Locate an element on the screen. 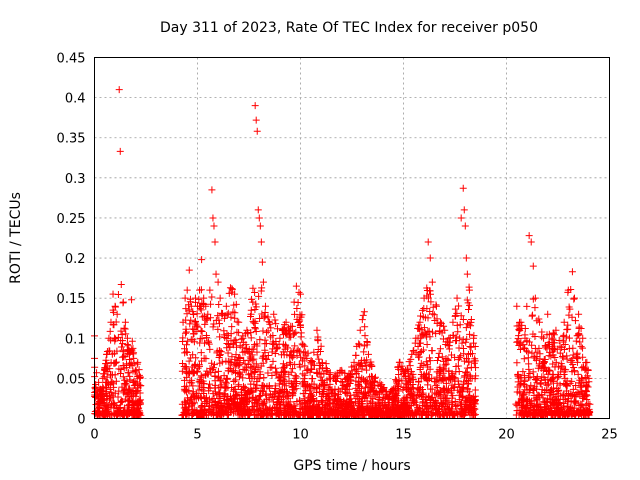  x-tick-label: 10 is located at coordinates (300, 435).